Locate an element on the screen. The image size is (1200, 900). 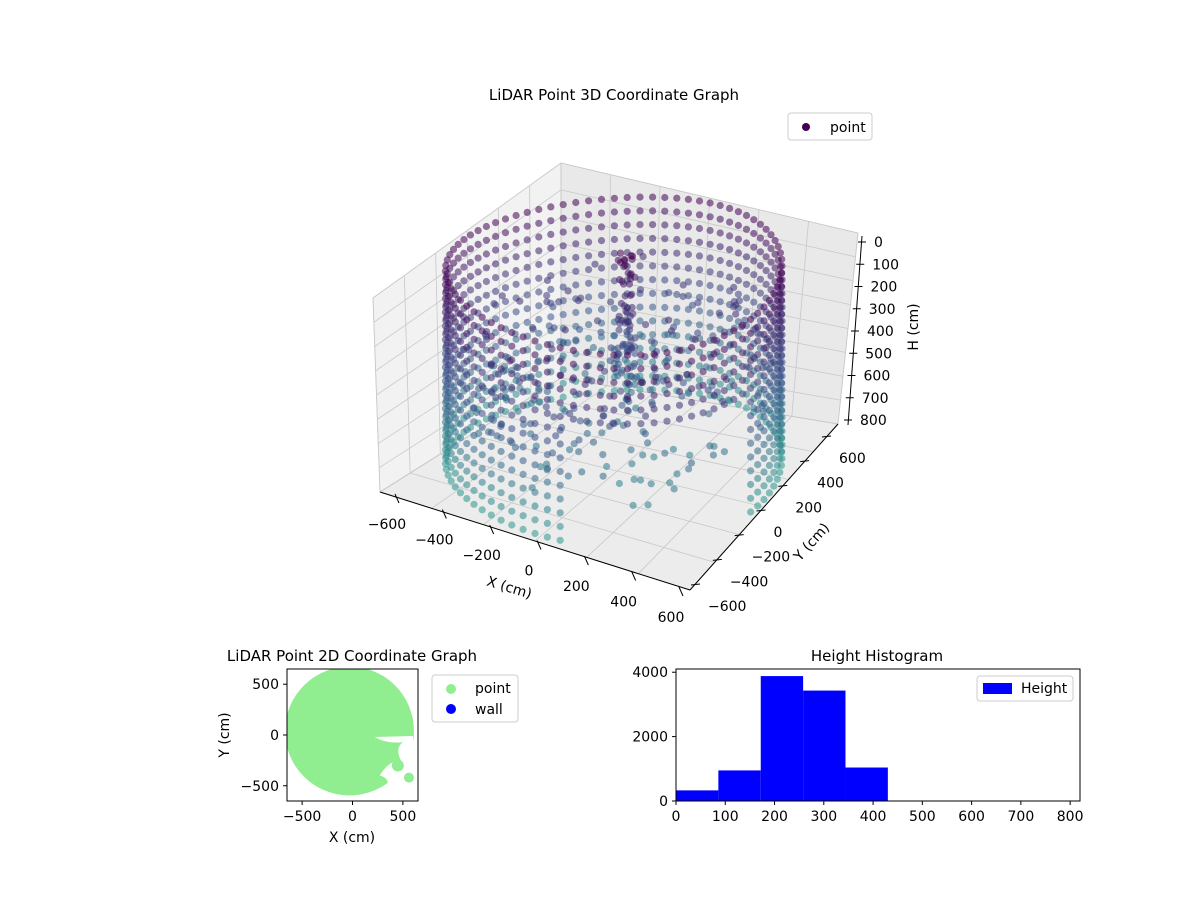
x-tick-3d is located at coordinates (586, 560).